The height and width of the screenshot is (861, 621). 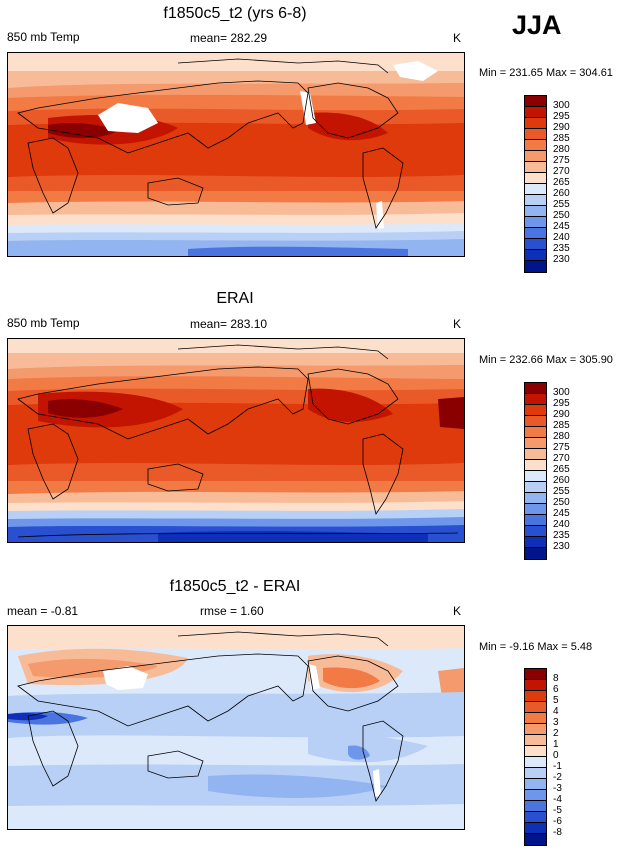 What do you see at coordinates (561, 193) in the screenshot?
I see `panel-1-colorbar-tick: 260` at bounding box center [561, 193].